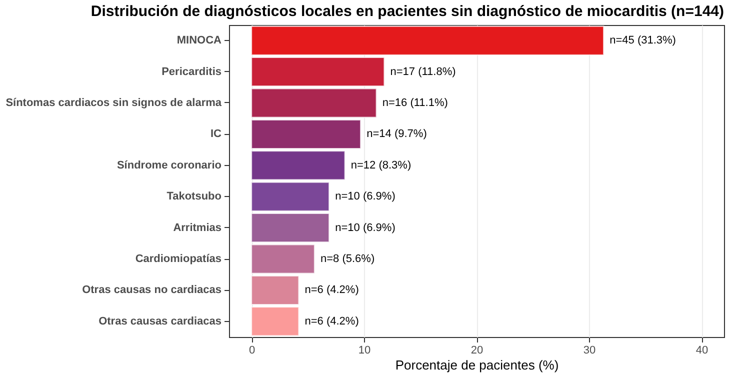 The image size is (750, 375). Describe the element at coordinates (364, 350) in the screenshot. I see `x-tick-label: 10` at that location.